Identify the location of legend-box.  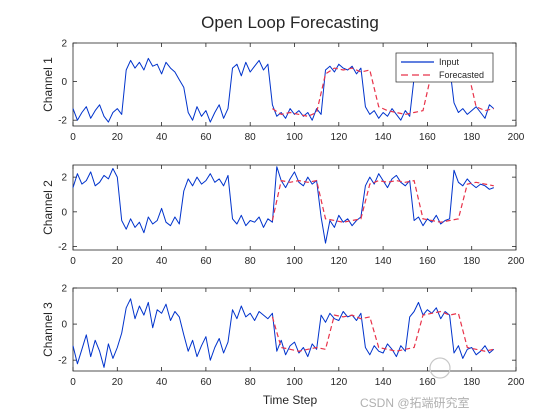
(444, 67).